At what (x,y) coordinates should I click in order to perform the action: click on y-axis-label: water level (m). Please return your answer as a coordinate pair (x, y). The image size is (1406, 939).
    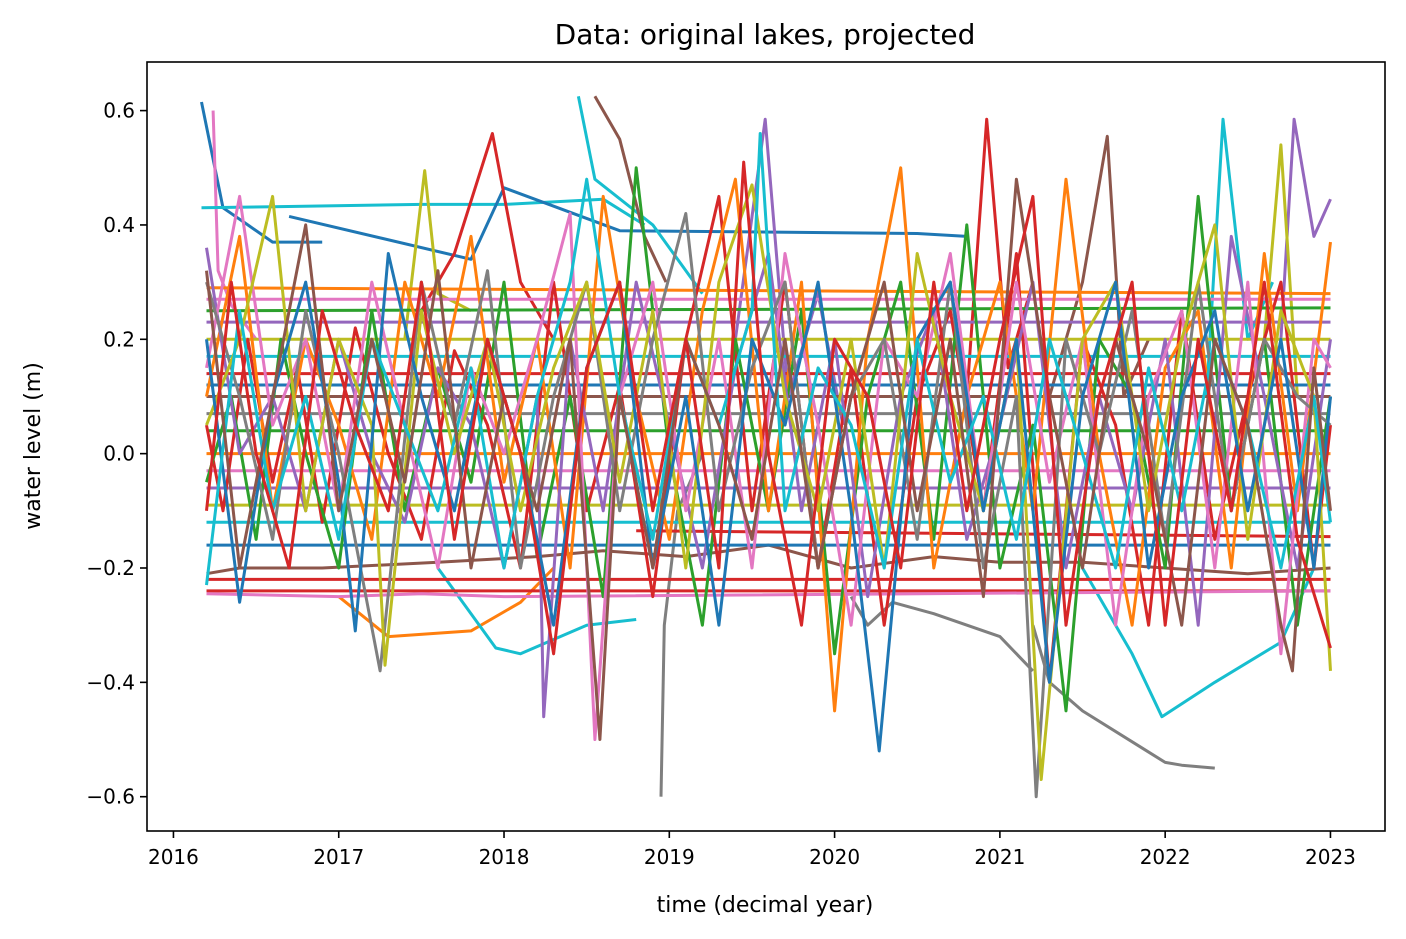
    Looking at the image, I should click on (33, 446).